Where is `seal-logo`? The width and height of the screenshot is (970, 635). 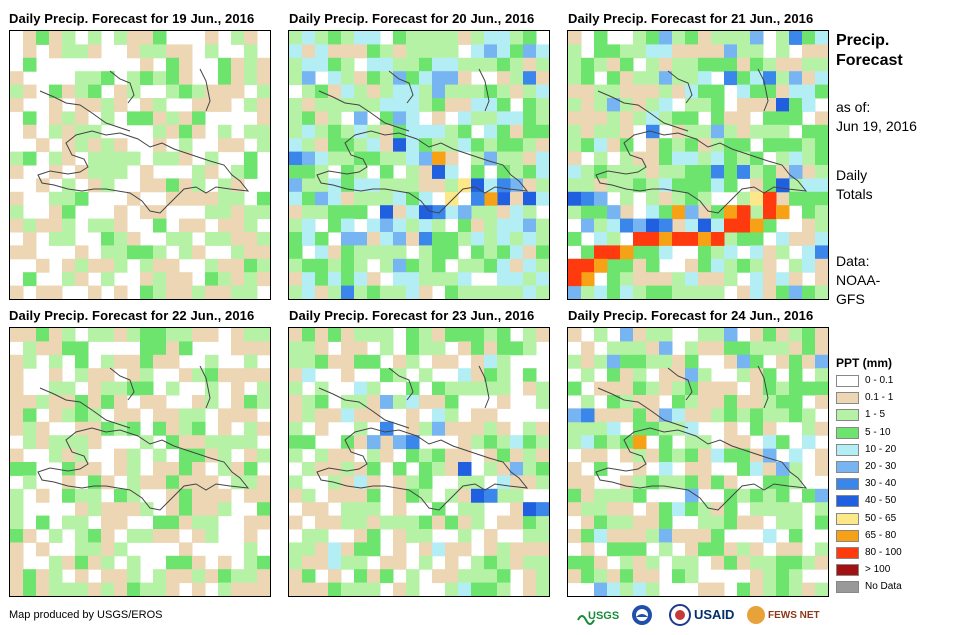 seal-logo is located at coordinates (680, 615).